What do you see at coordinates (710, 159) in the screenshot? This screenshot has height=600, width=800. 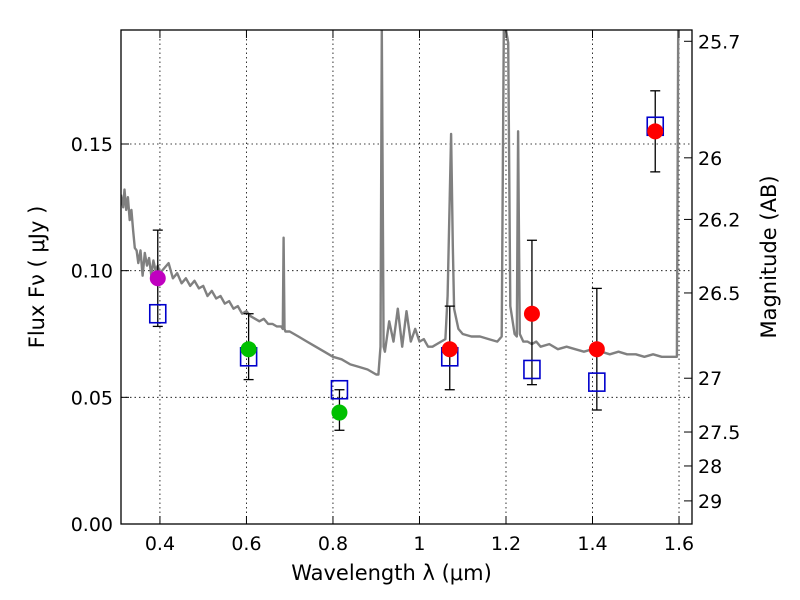 I see `y2-tick-label: 26` at bounding box center [710, 159].